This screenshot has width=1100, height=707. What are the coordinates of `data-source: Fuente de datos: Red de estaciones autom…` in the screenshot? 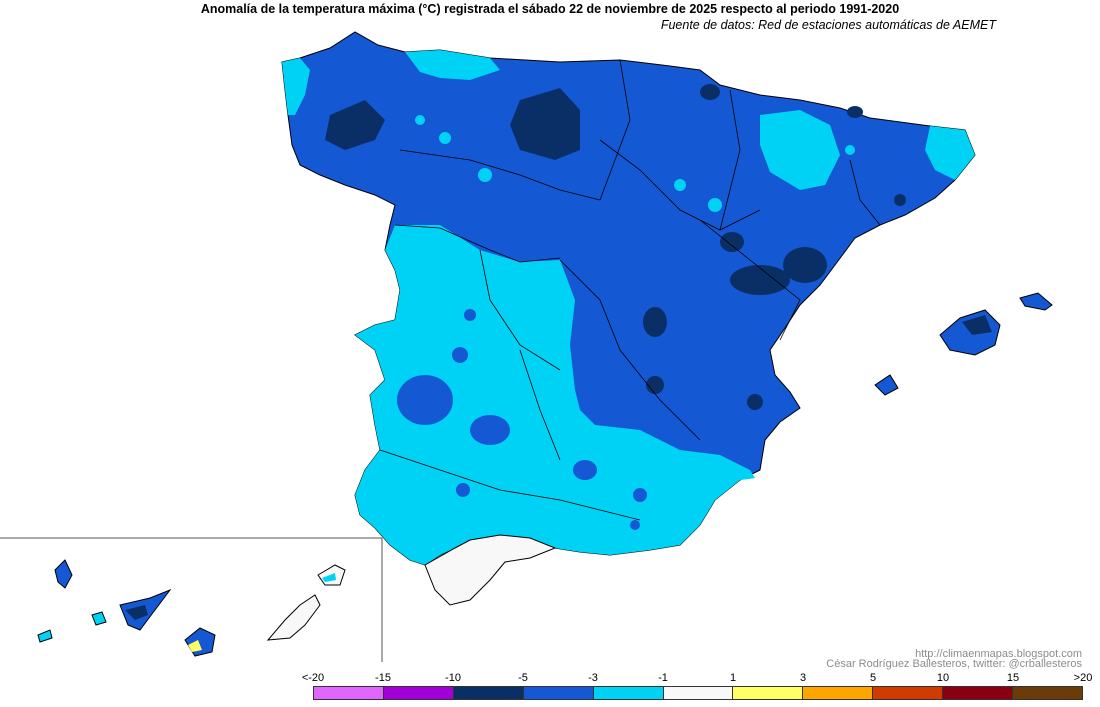 It's located at (828, 25).